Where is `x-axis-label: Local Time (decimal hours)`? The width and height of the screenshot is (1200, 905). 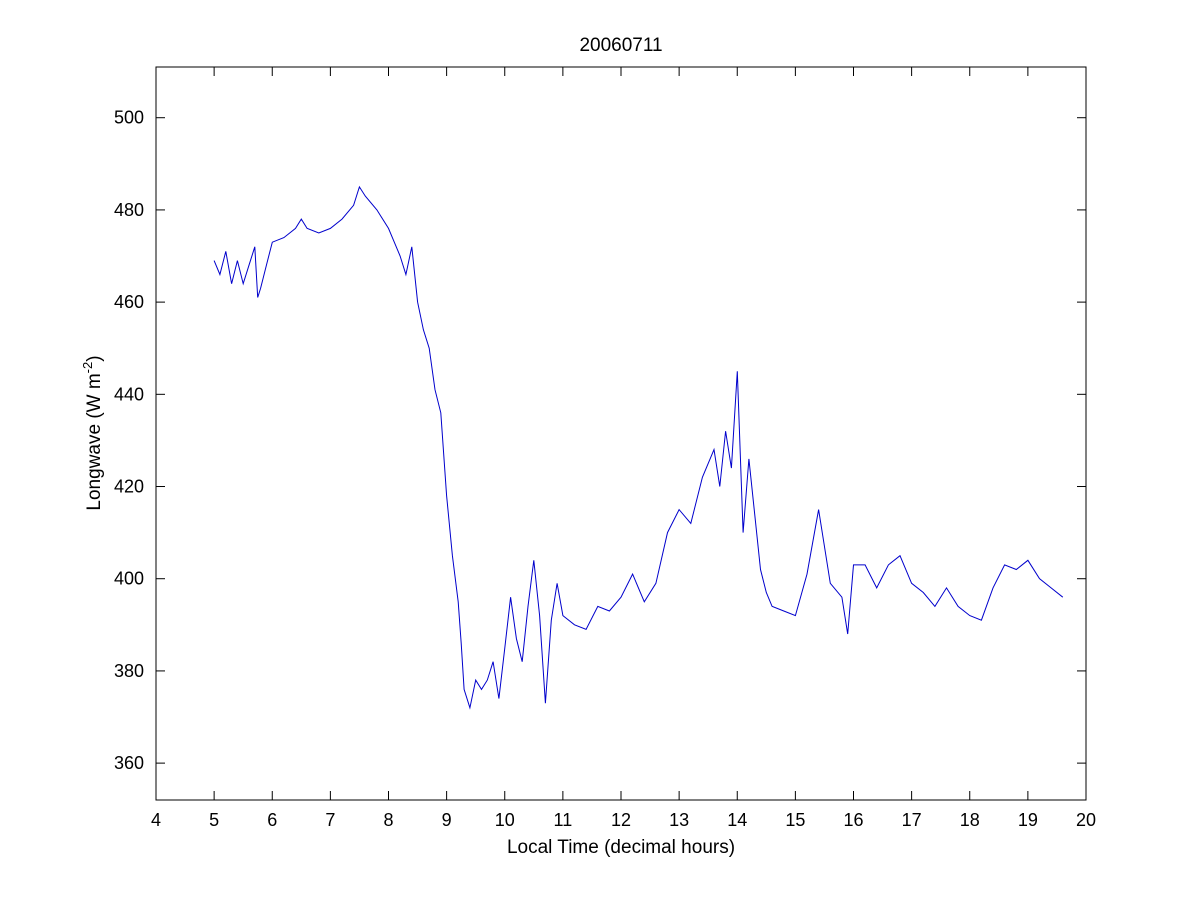
x-axis-label: Local Time (decimal hours) is located at coordinates (621, 847).